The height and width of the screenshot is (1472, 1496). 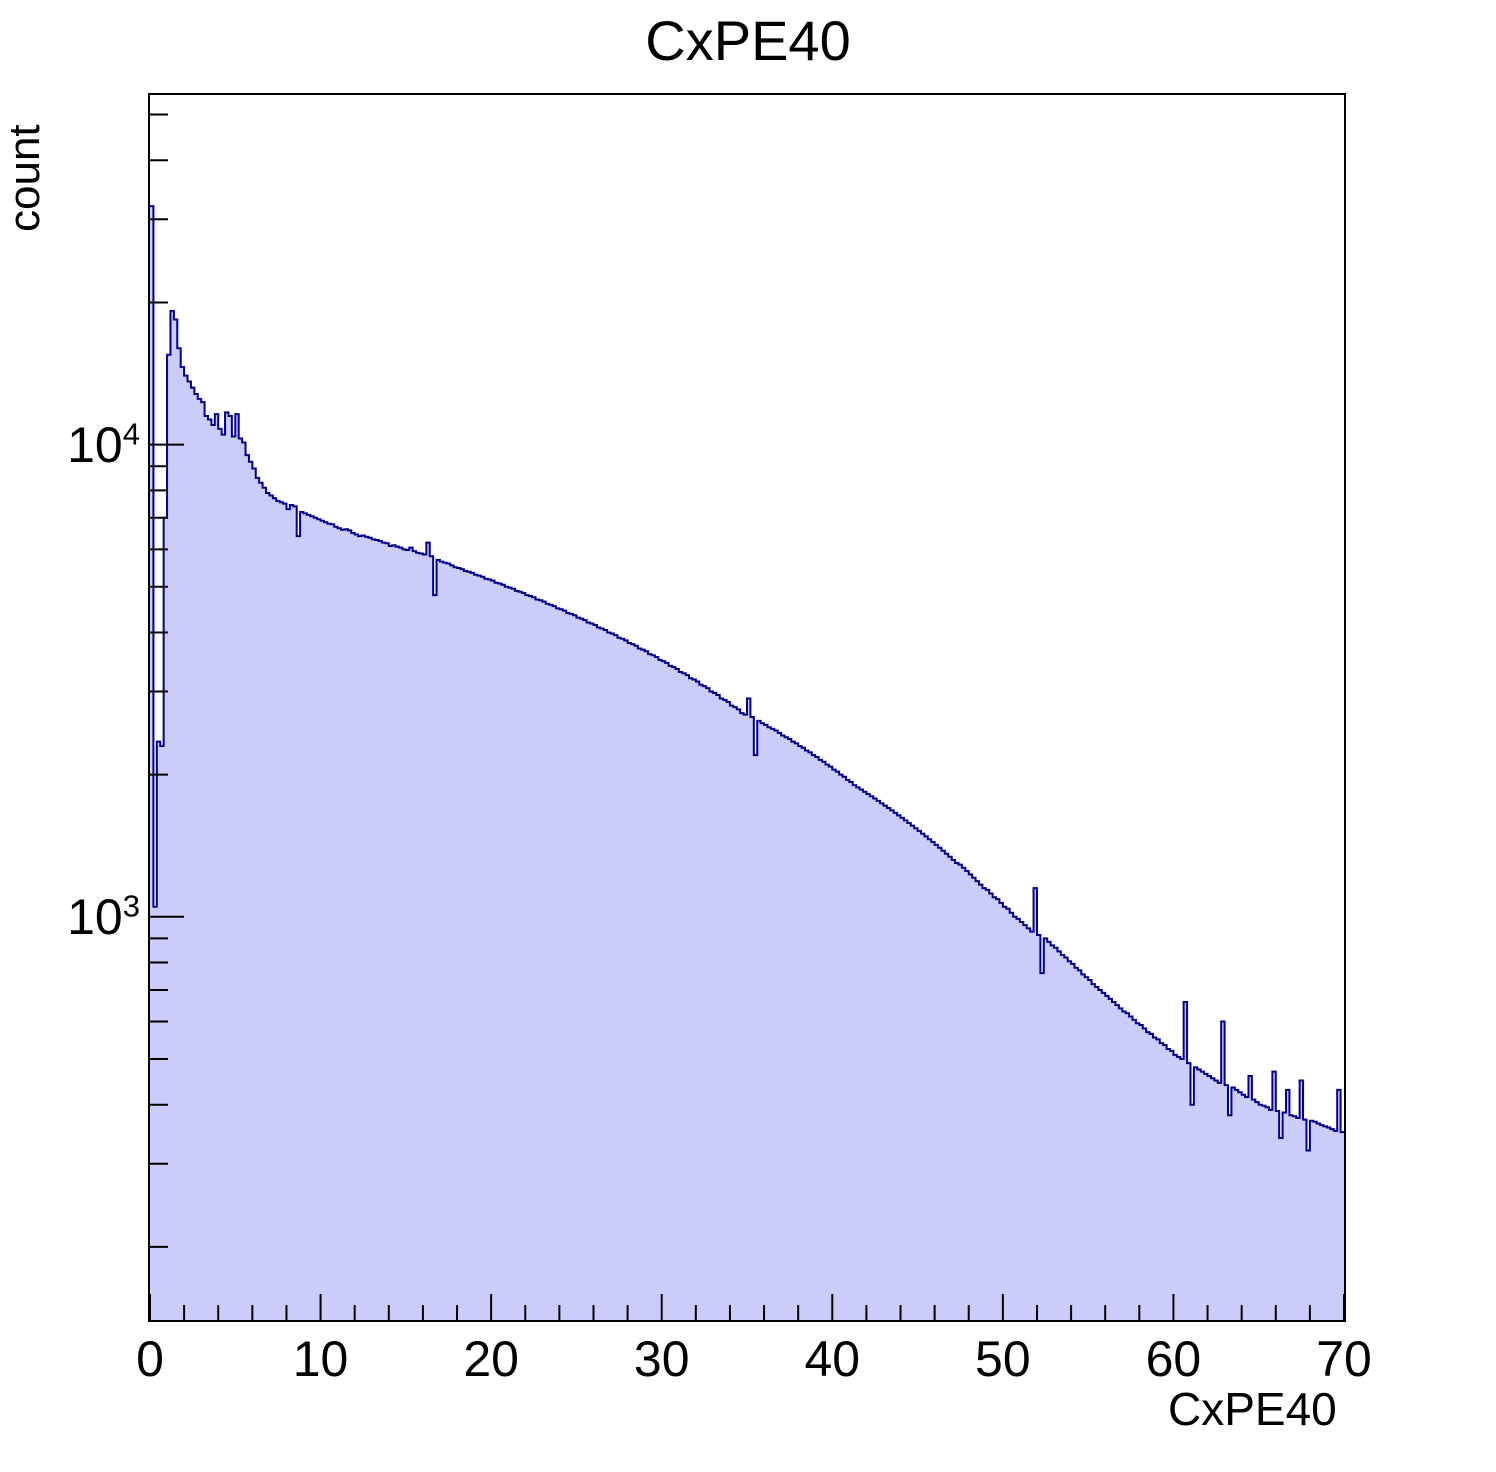 I want to click on y-tick-label: 10³, so click(x=103, y=916).